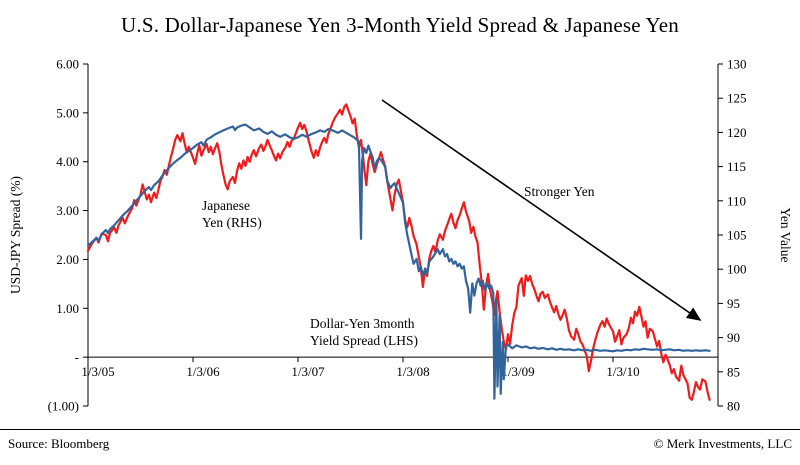 This screenshot has height=465, width=800. I want to click on left-axis-tick-label: 3.00, so click(67, 210).